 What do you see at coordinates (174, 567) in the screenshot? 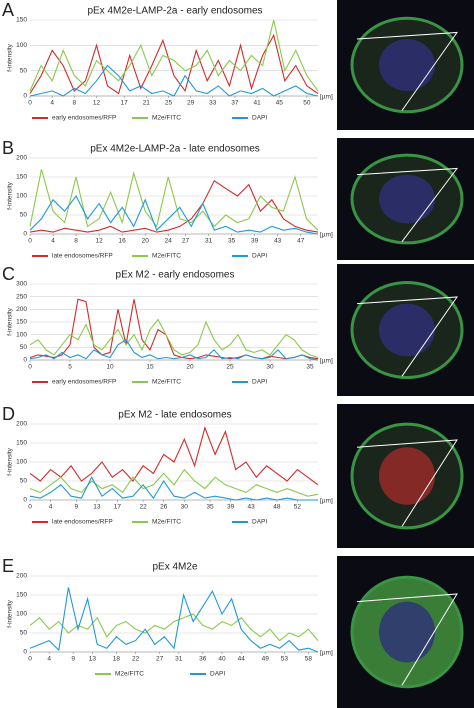
I see `chart-title: pEx 4M2e` at bounding box center [174, 567].